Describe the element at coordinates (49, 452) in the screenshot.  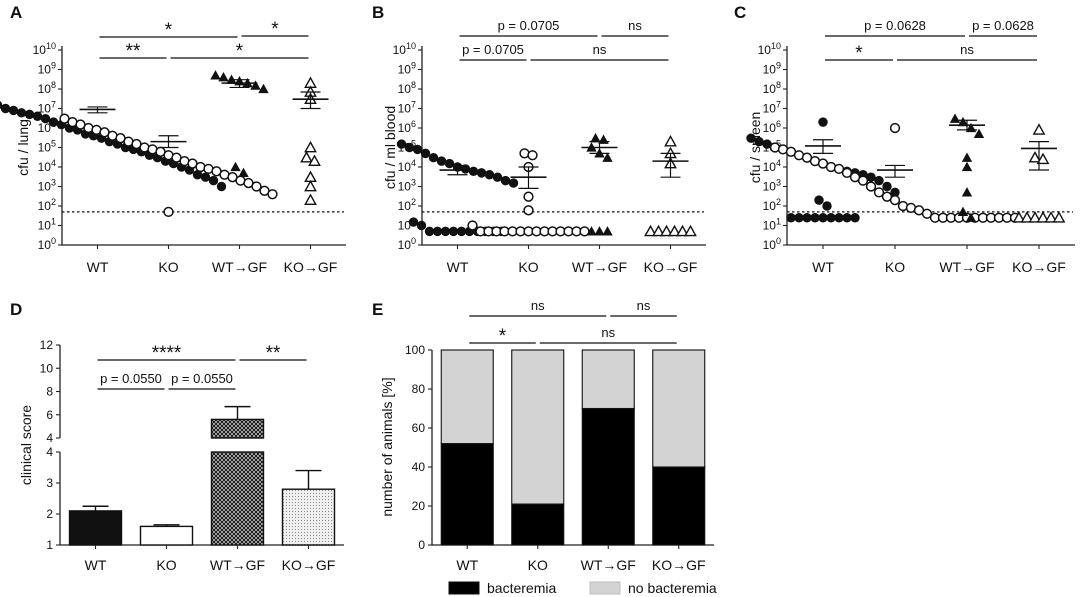
I see `y-tick-label: 4` at that location.